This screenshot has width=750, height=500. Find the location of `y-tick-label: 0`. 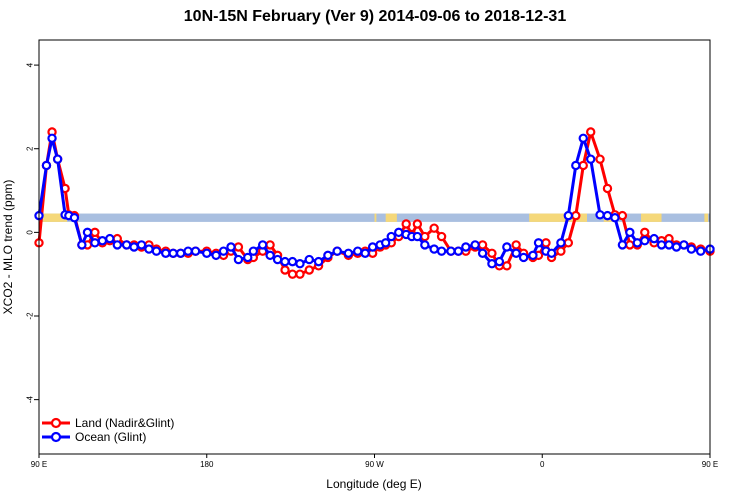

y-tick-label: 0 is located at coordinates (30, 232).